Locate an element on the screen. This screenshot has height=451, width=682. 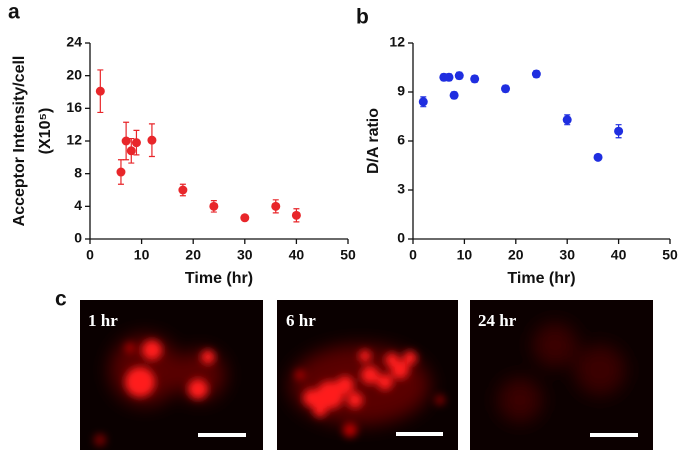
image-label: 6 hr is located at coordinates (301, 320).